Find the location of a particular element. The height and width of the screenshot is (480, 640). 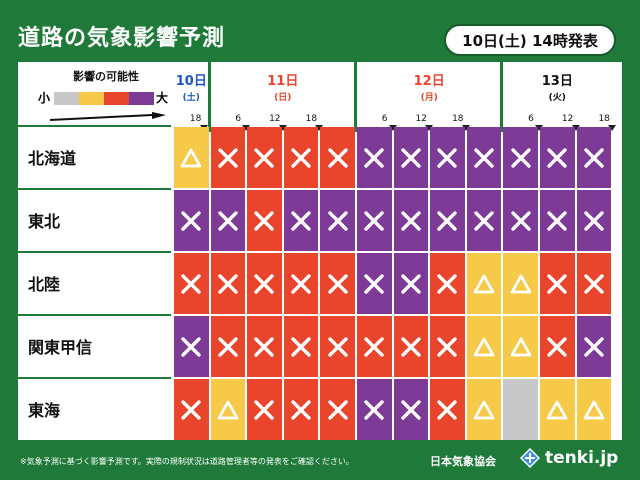

organization-name: 日本気象協会 is located at coordinates (463, 461).